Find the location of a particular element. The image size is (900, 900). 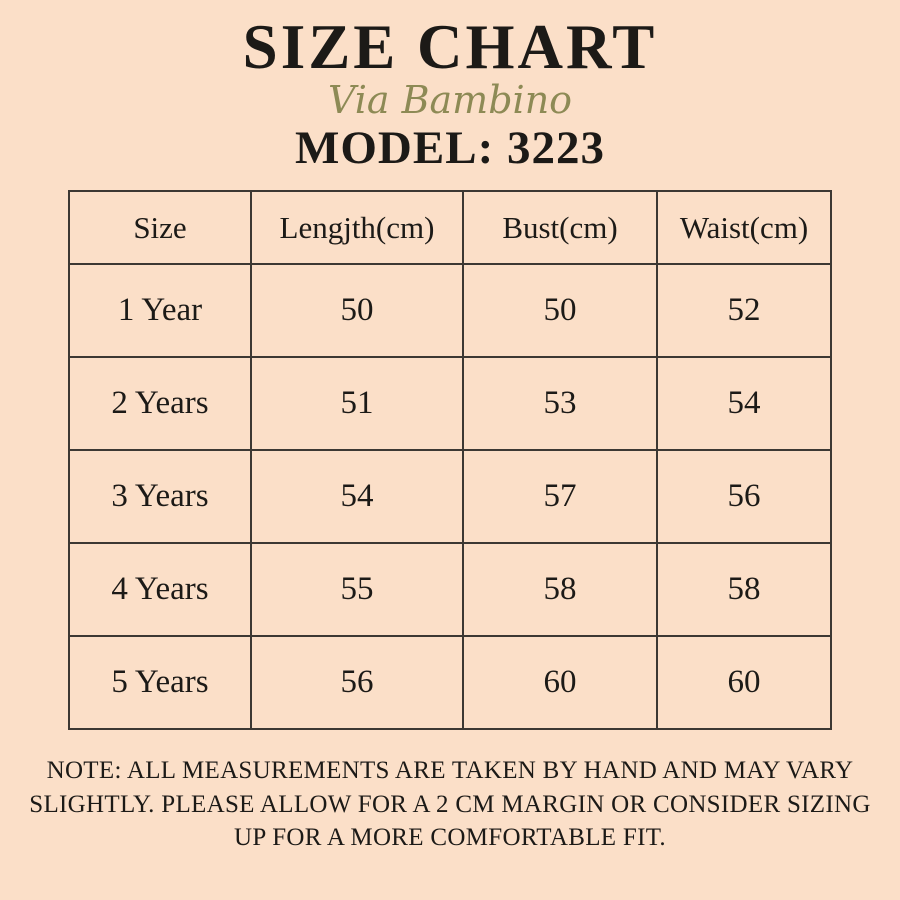

column-header-size: Size is located at coordinates (160, 228).